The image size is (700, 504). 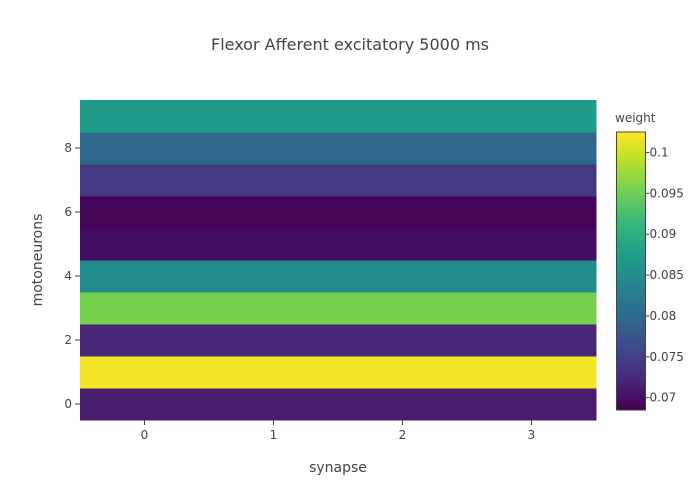 What do you see at coordinates (667, 193) in the screenshot?
I see `colorbar-tick-label: 0.095` at bounding box center [667, 193].